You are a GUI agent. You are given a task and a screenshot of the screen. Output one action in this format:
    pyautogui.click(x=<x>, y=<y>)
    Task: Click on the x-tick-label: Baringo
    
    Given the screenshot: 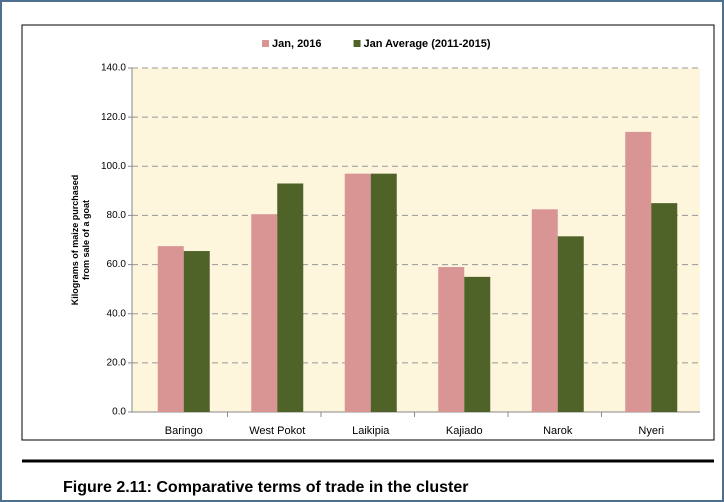 What is the action you would take?
    pyautogui.click(x=184, y=431)
    